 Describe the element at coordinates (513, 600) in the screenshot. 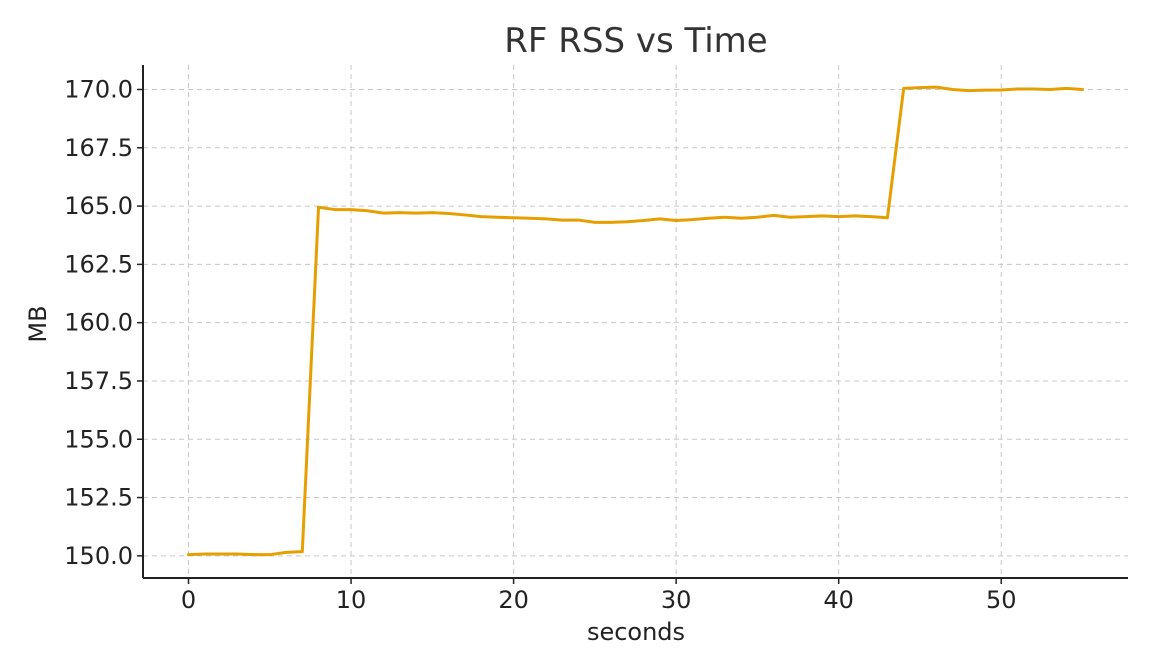

I see `x-tick-label: 20` at that location.